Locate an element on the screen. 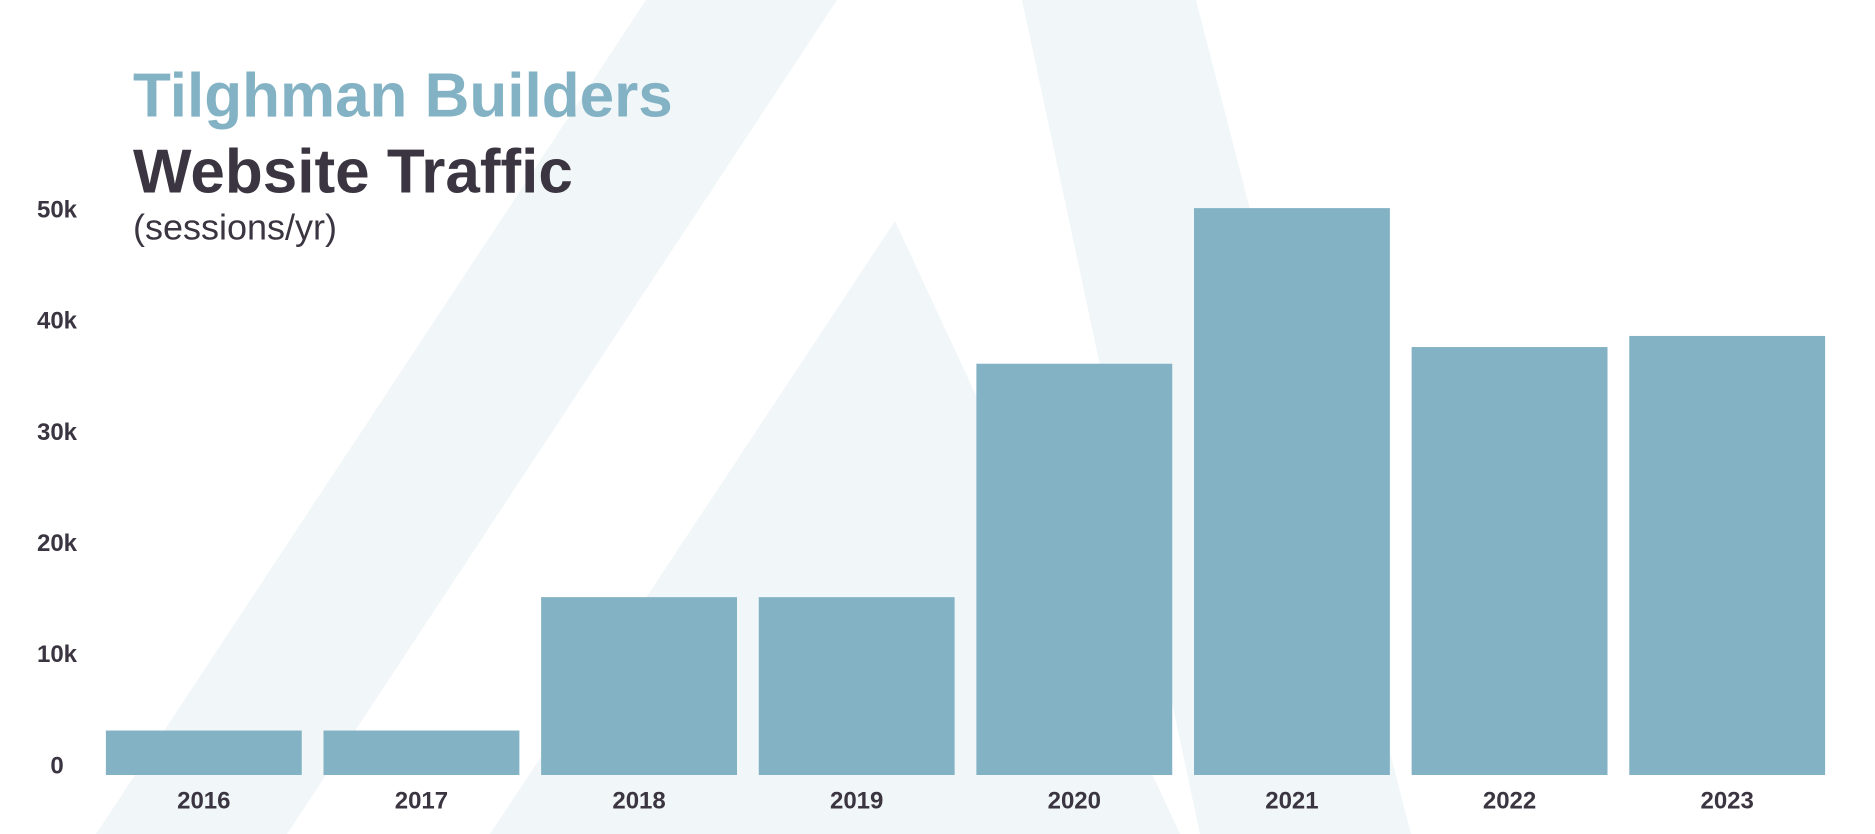 This screenshot has height=834, width=1875. chart-title: Tilghman Builders is located at coordinates (403, 95).